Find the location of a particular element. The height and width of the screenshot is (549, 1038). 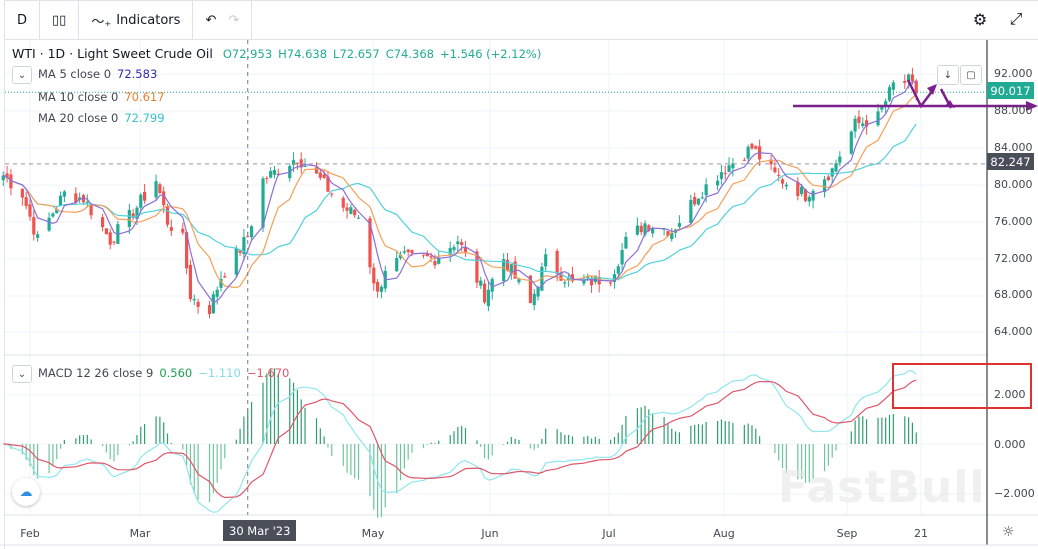

collapse-macd-legend-button: ⌄ is located at coordinates (22, 374).